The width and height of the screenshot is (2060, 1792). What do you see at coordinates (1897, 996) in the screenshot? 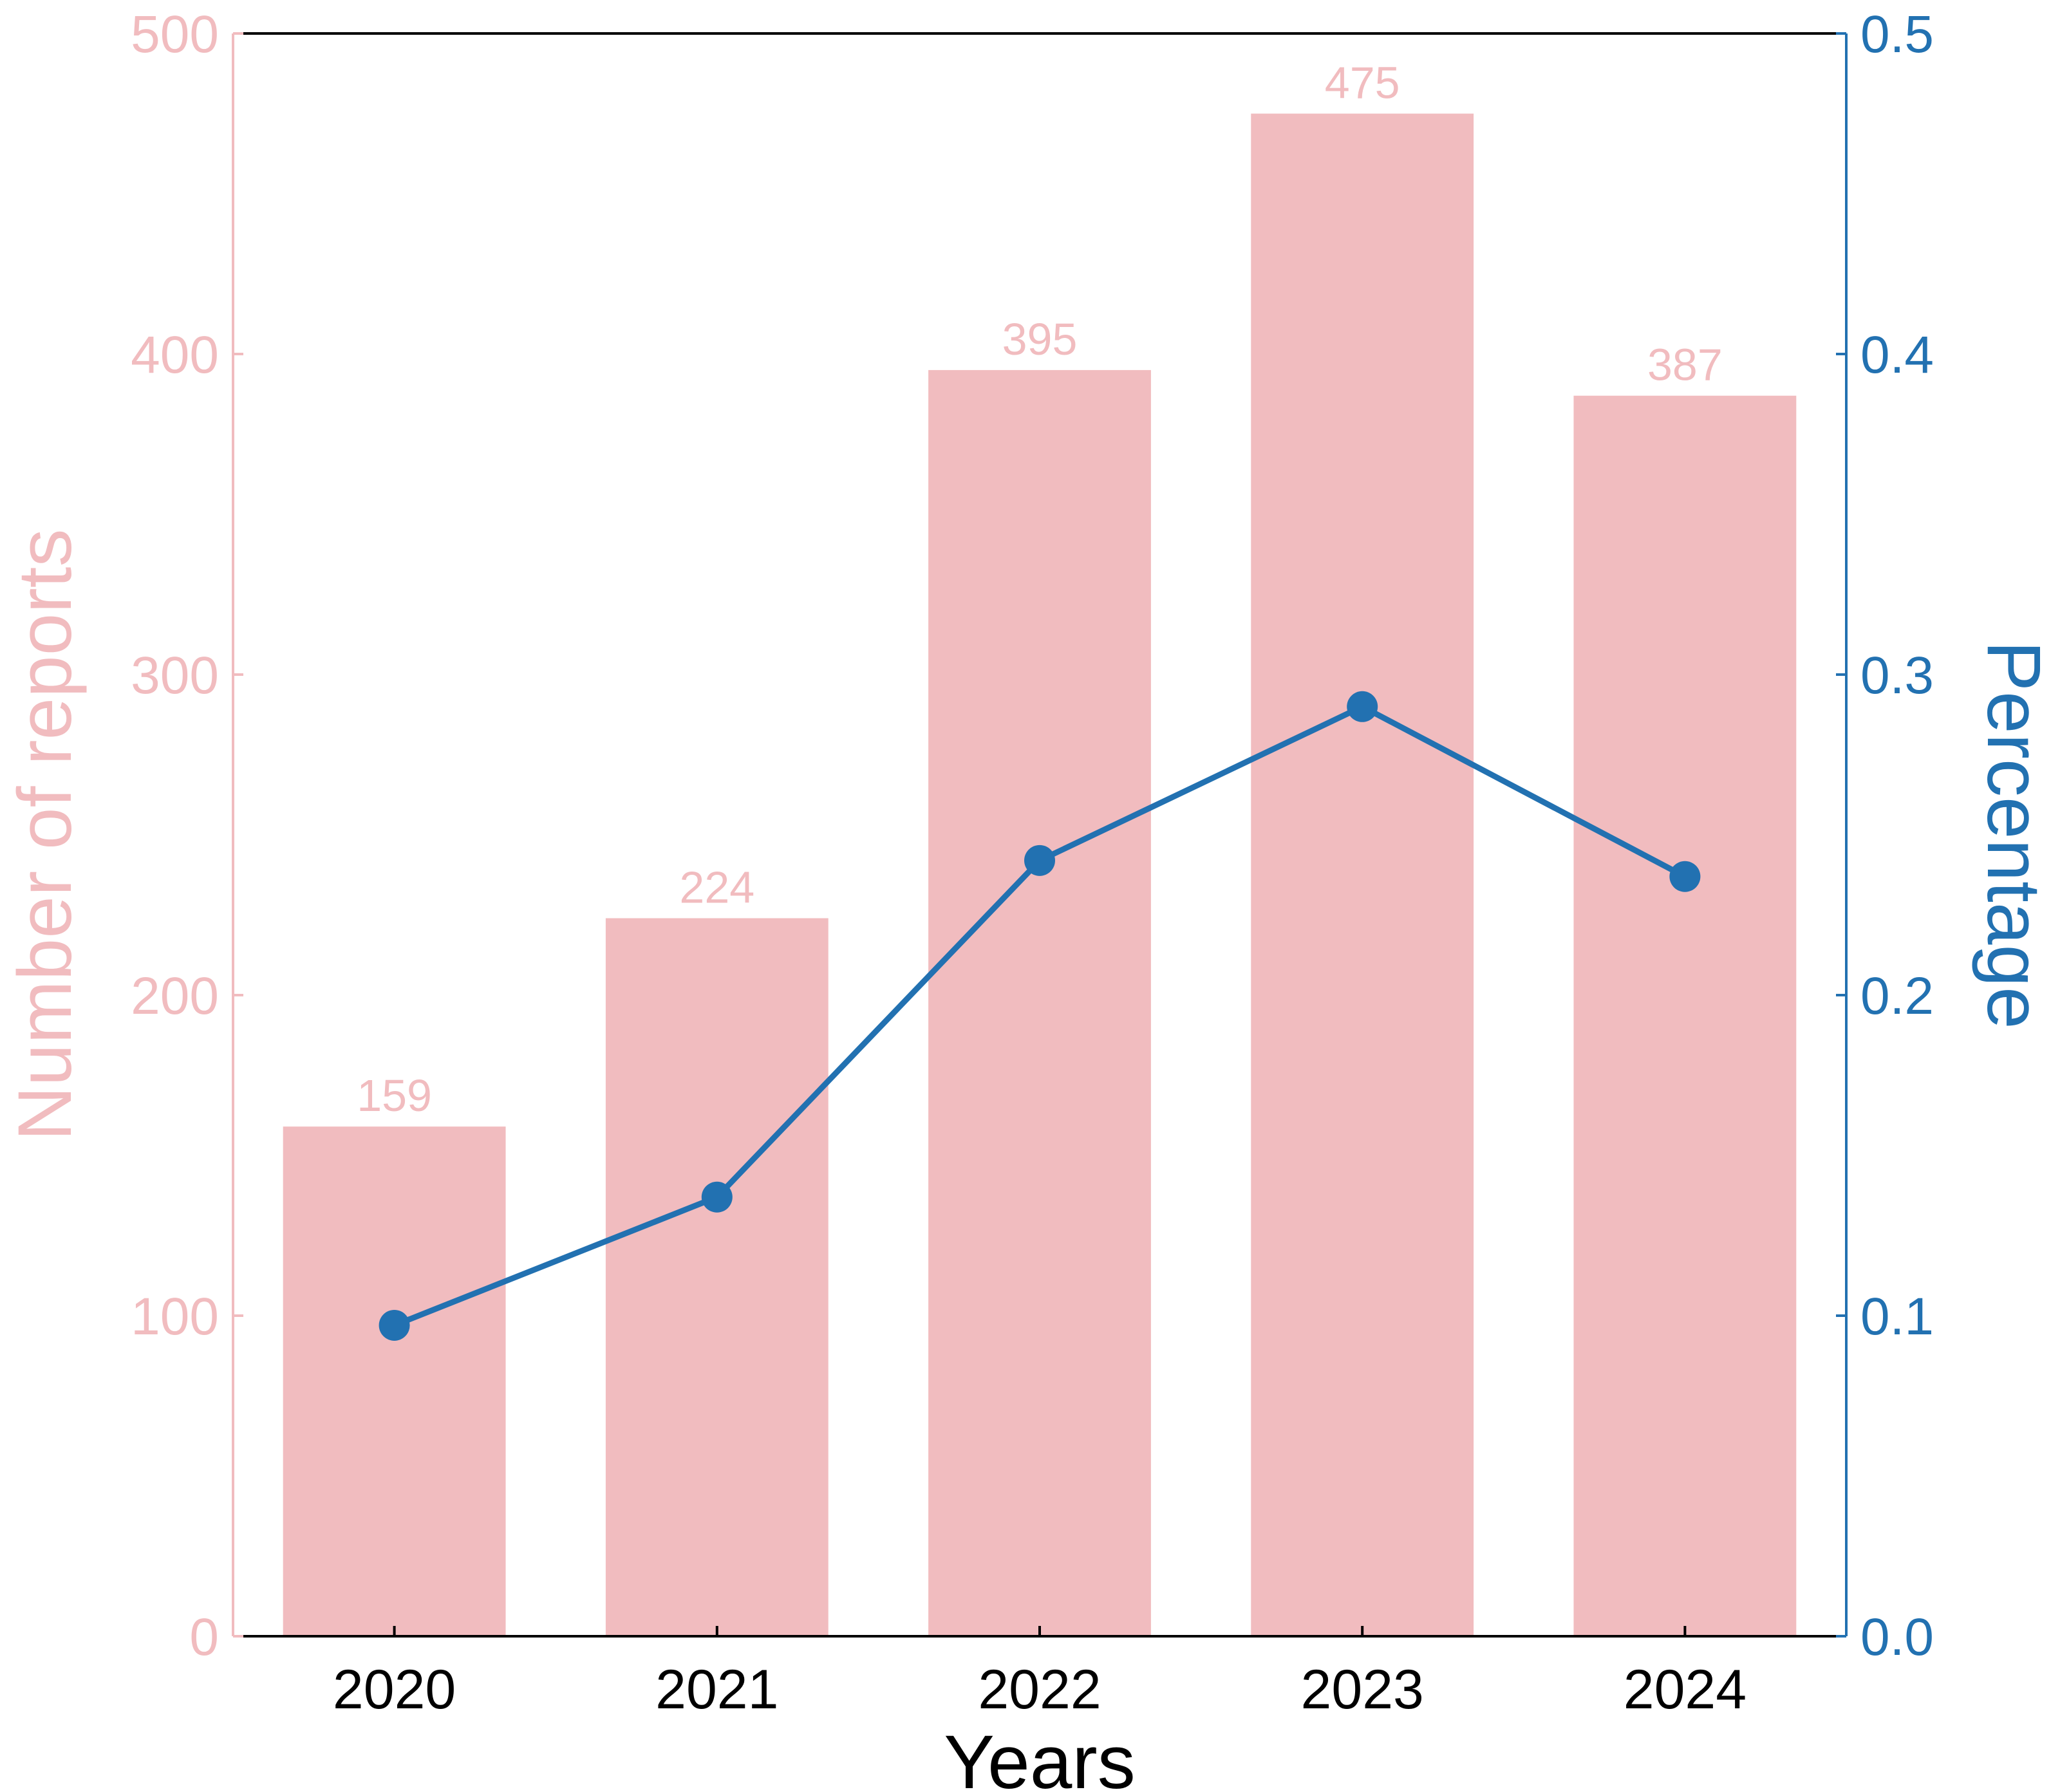
I see `y-right-tick-label: 0.2` at bounding box center [1897, 996].